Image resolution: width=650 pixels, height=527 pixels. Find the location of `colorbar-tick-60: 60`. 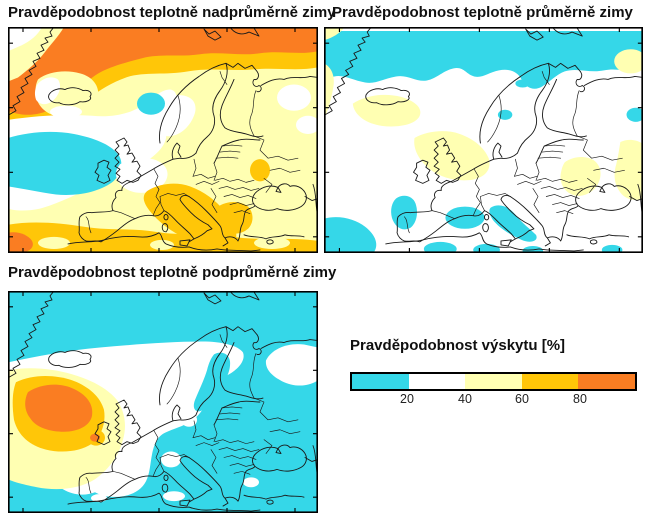

colorbar-tick-60: 60 is located at coordinates (522, 399).